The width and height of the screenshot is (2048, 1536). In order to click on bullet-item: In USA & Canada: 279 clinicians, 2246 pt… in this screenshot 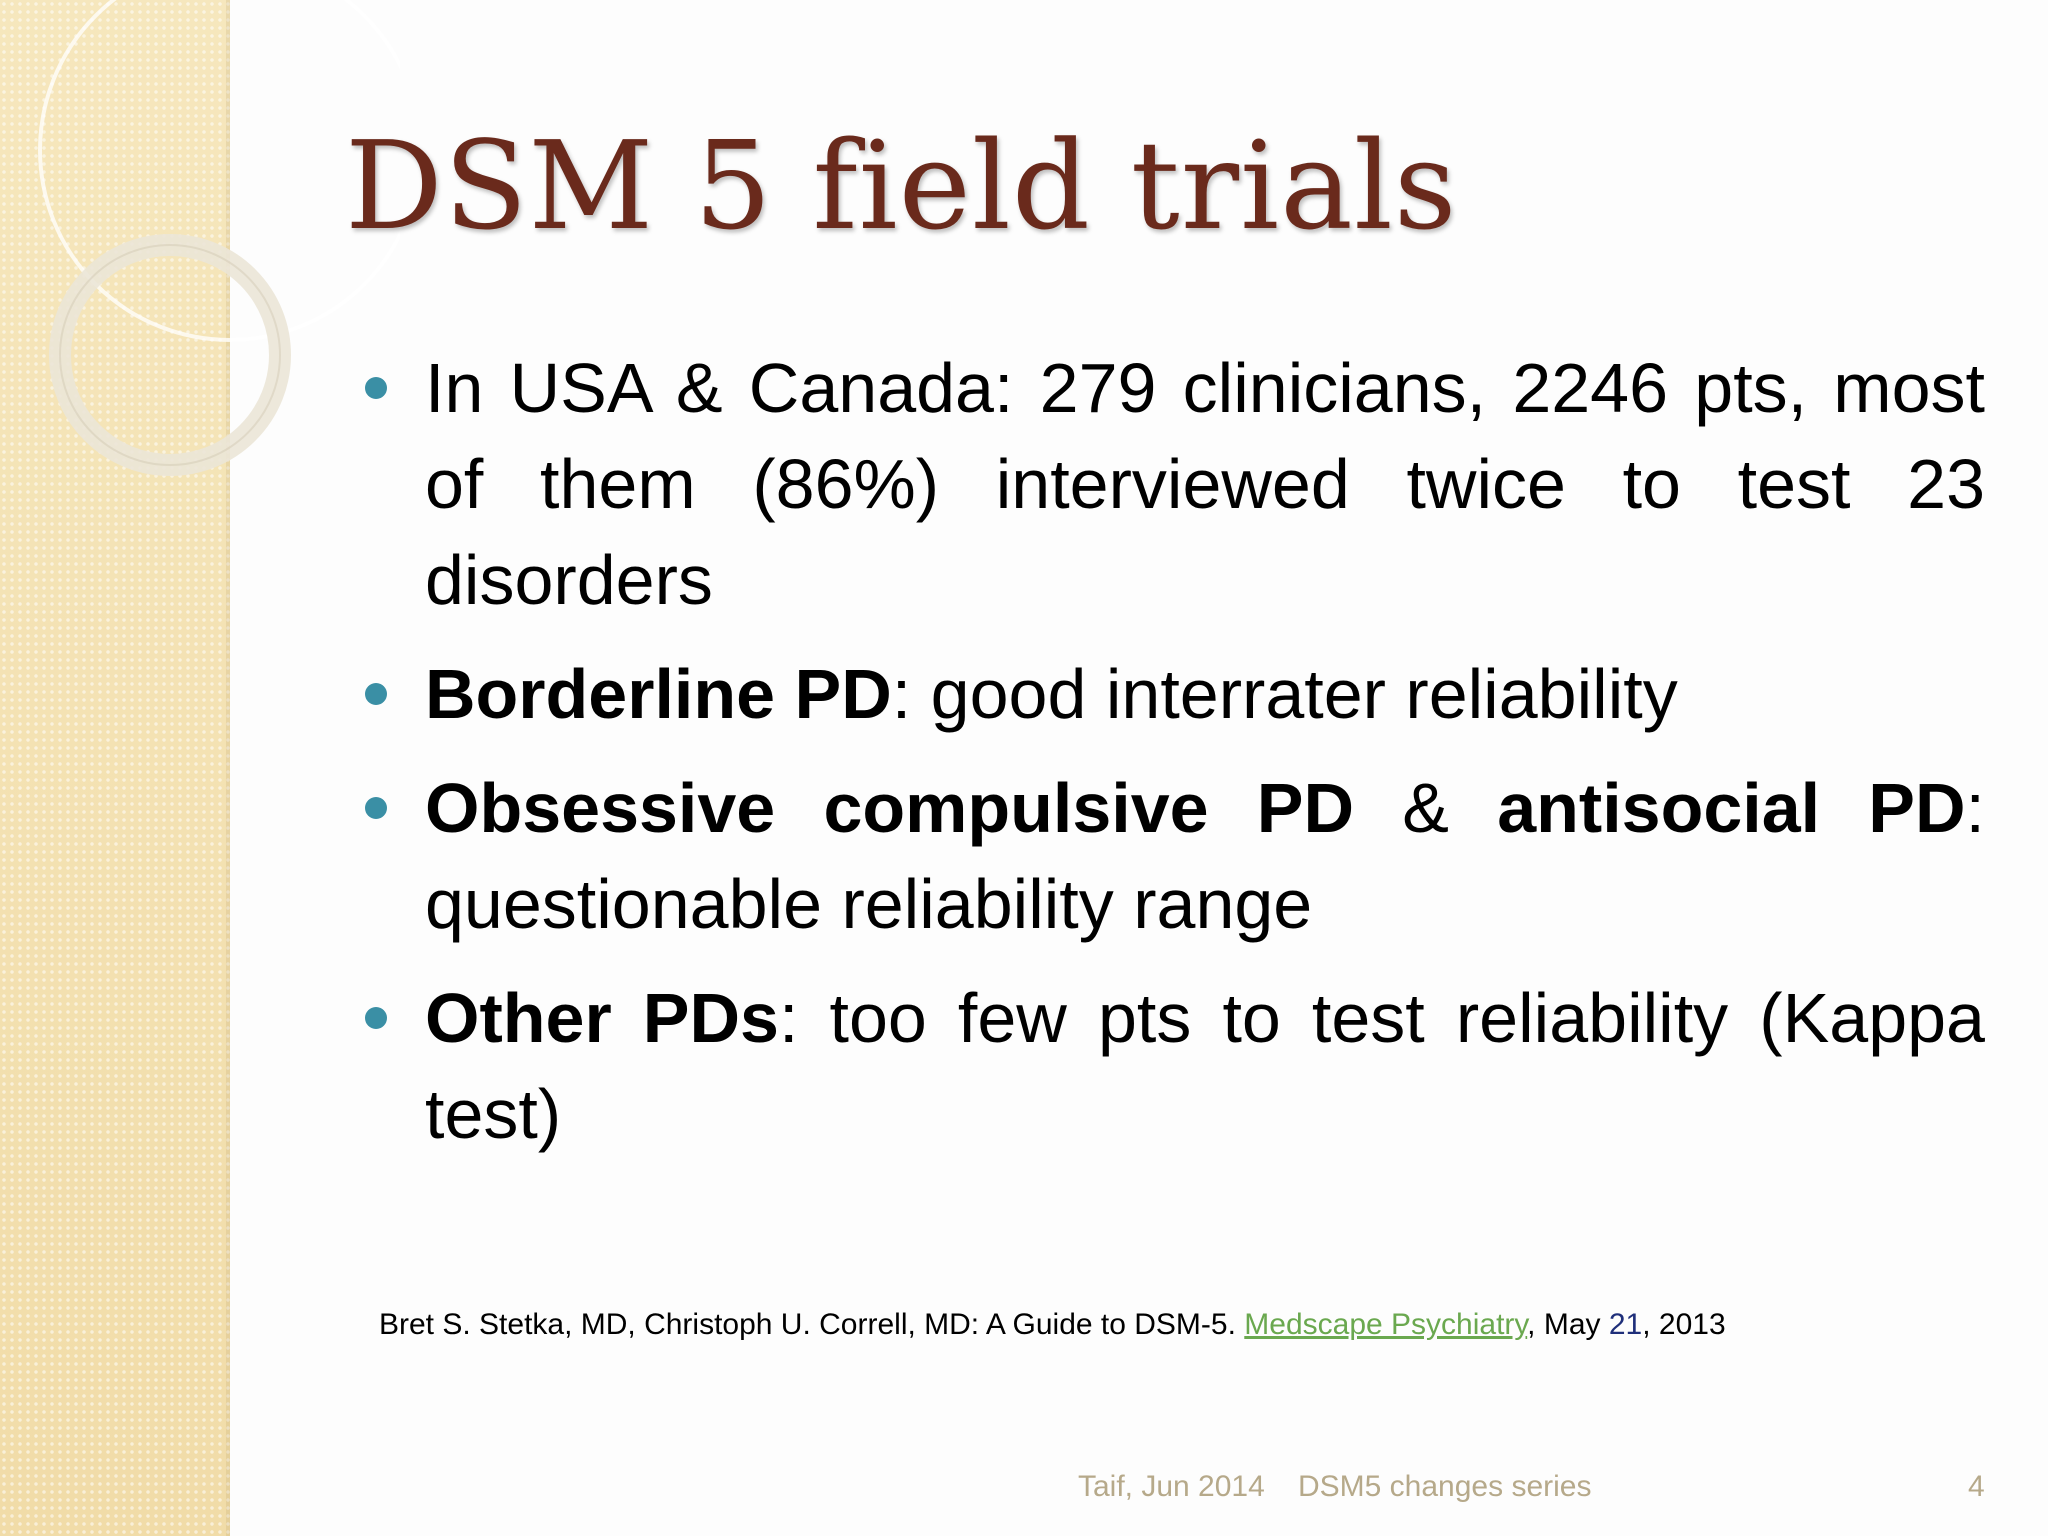, I will do `click(1175, 484)`.